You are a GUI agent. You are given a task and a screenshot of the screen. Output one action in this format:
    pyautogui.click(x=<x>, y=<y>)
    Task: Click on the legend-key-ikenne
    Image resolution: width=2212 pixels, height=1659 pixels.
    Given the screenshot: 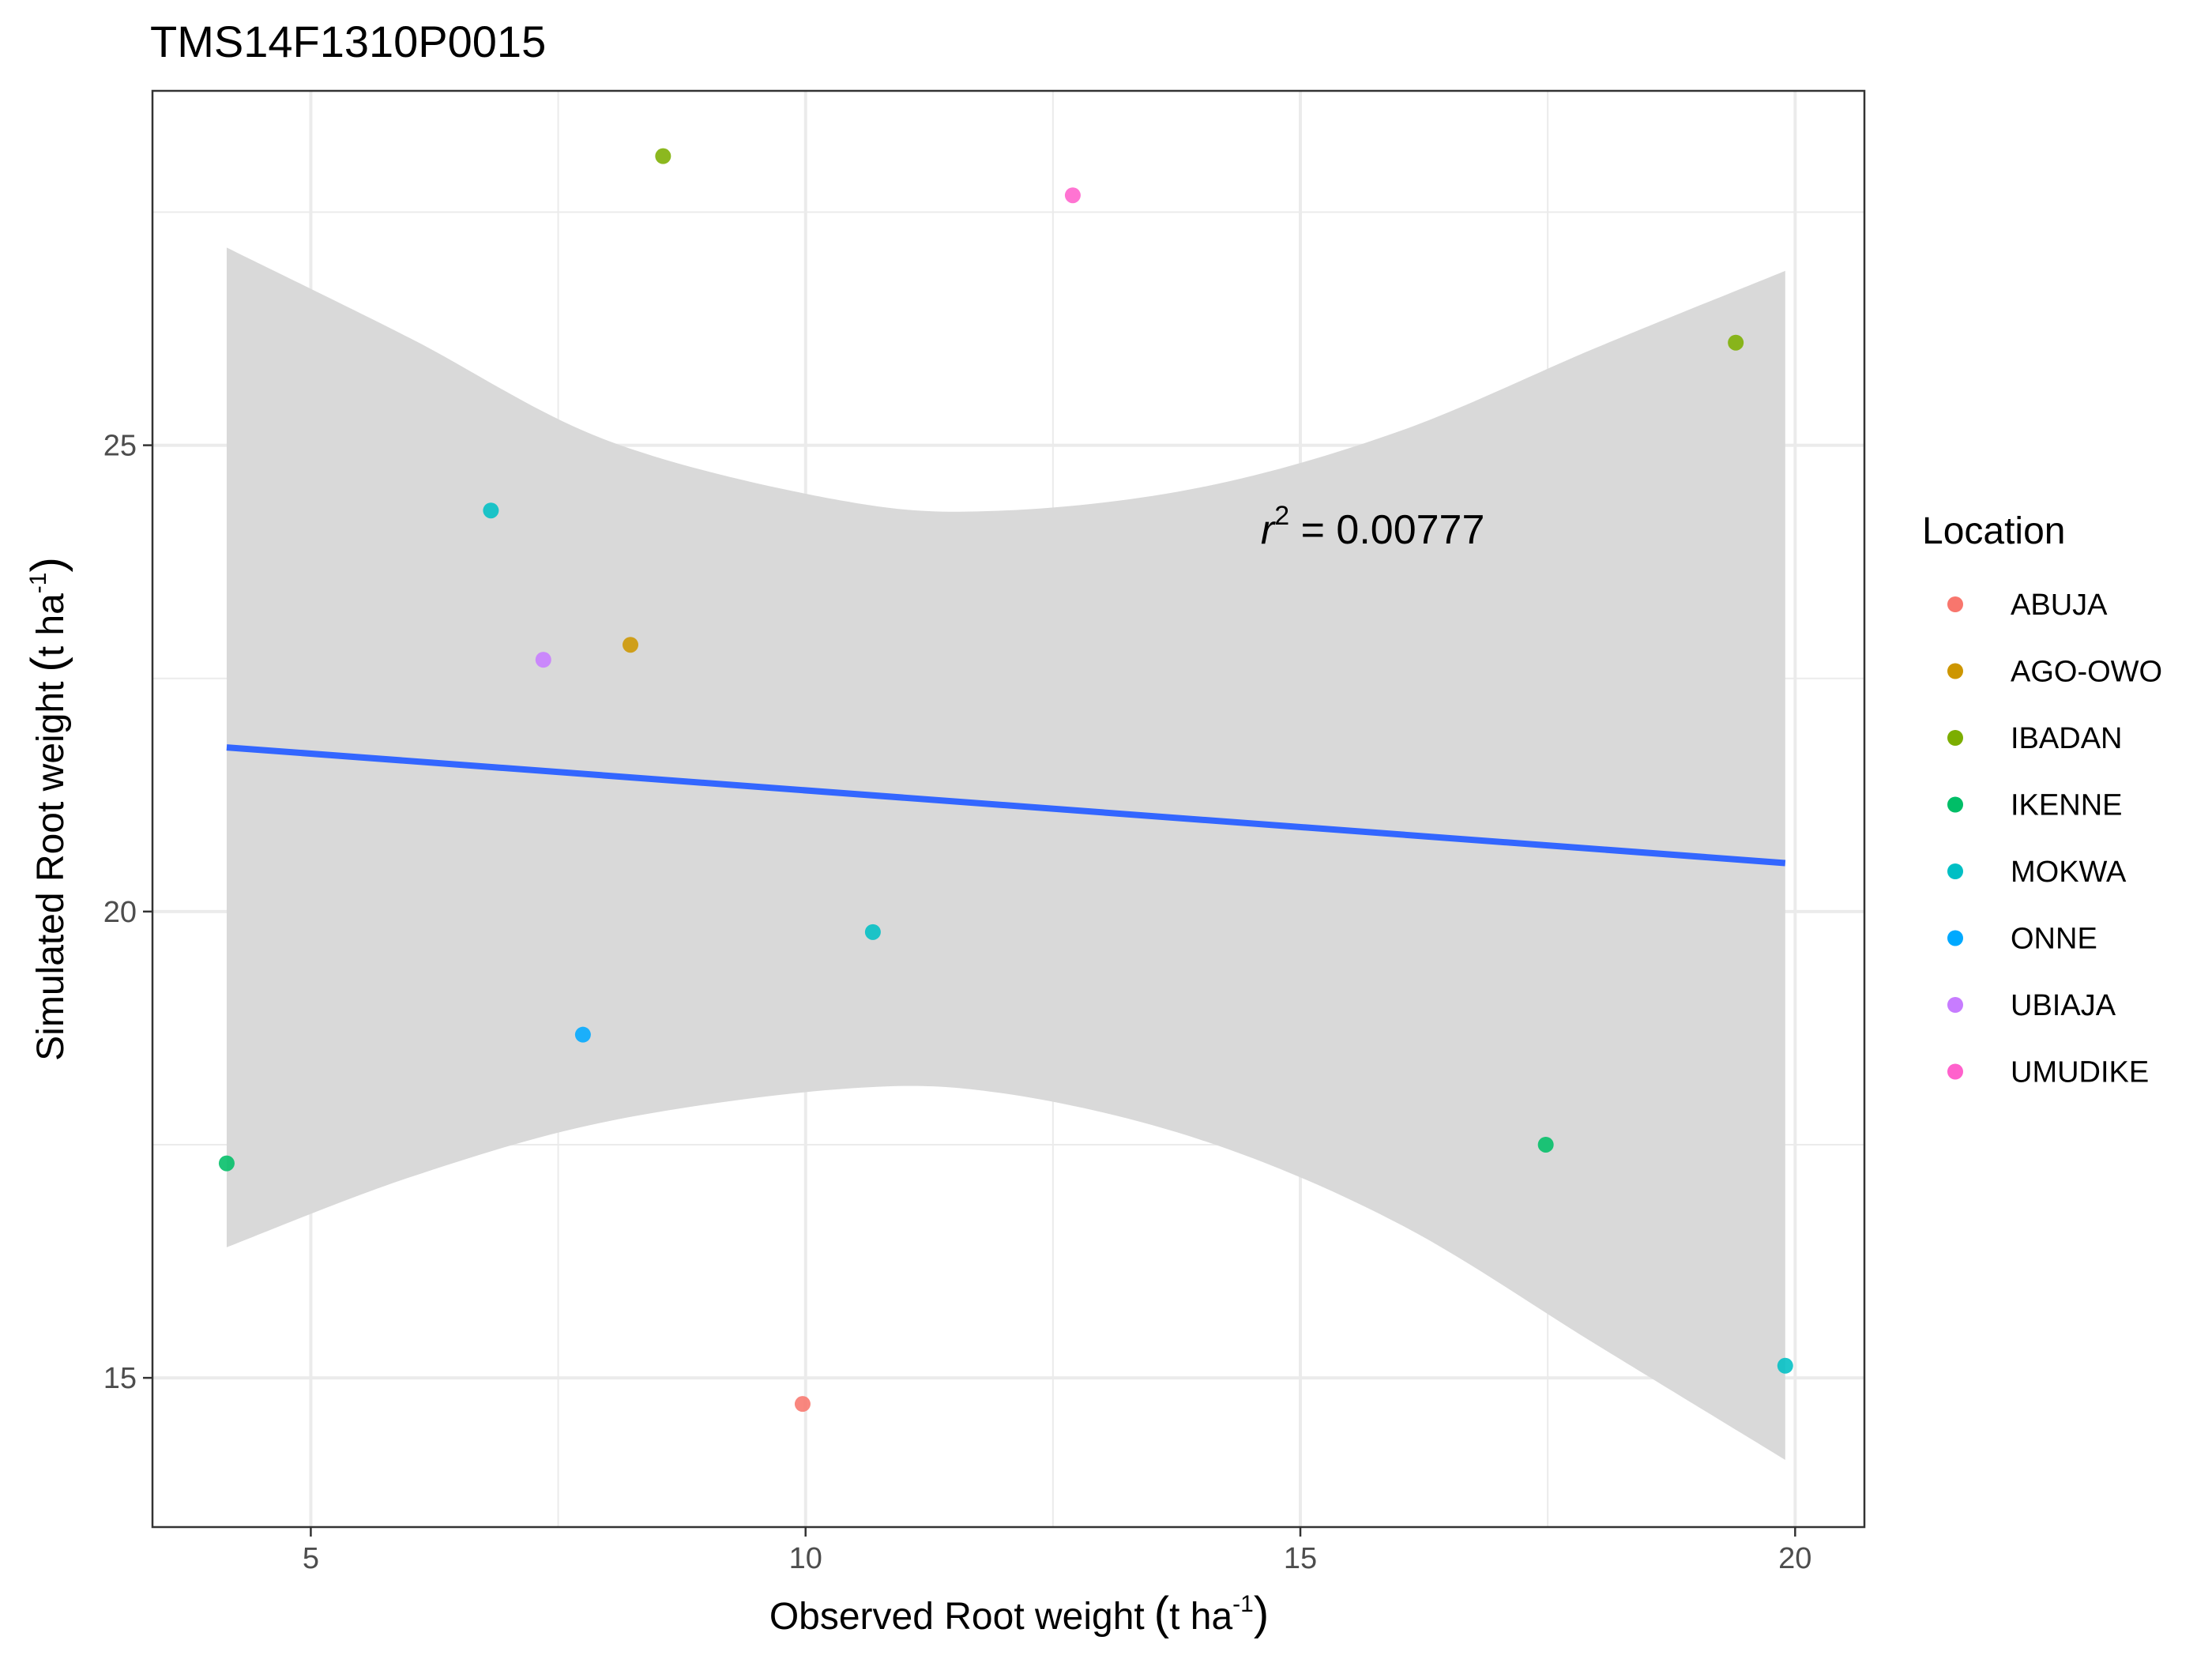 What is the action you would take?
    pyautogui.click(x=1955, y=805)
    